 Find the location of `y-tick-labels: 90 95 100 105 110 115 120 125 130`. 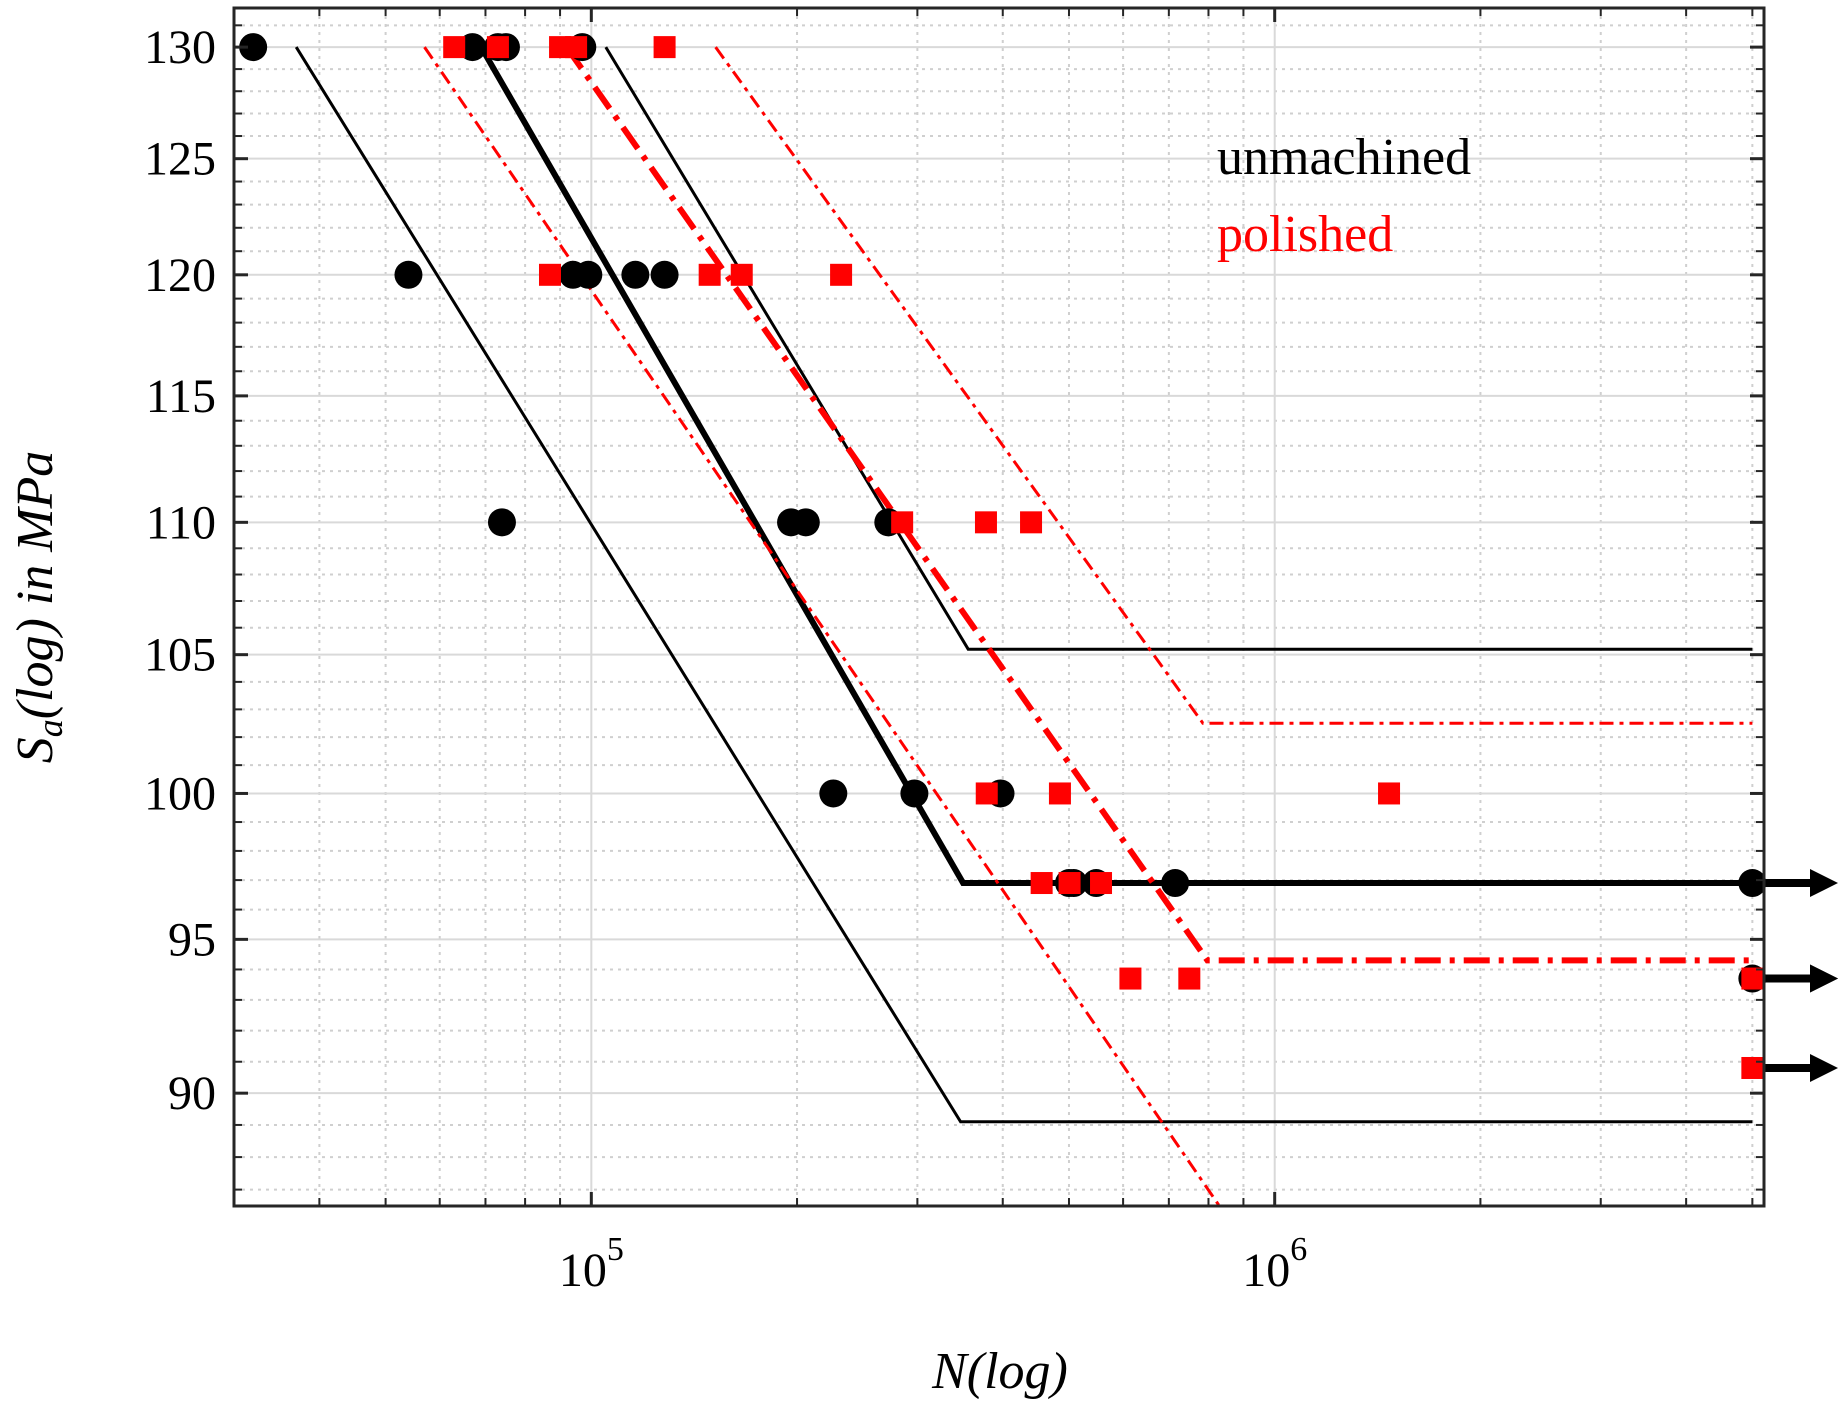

y-tick-labels: 90 95 100 105 110 115 120 125 130 is located at coordinates (180, 570).